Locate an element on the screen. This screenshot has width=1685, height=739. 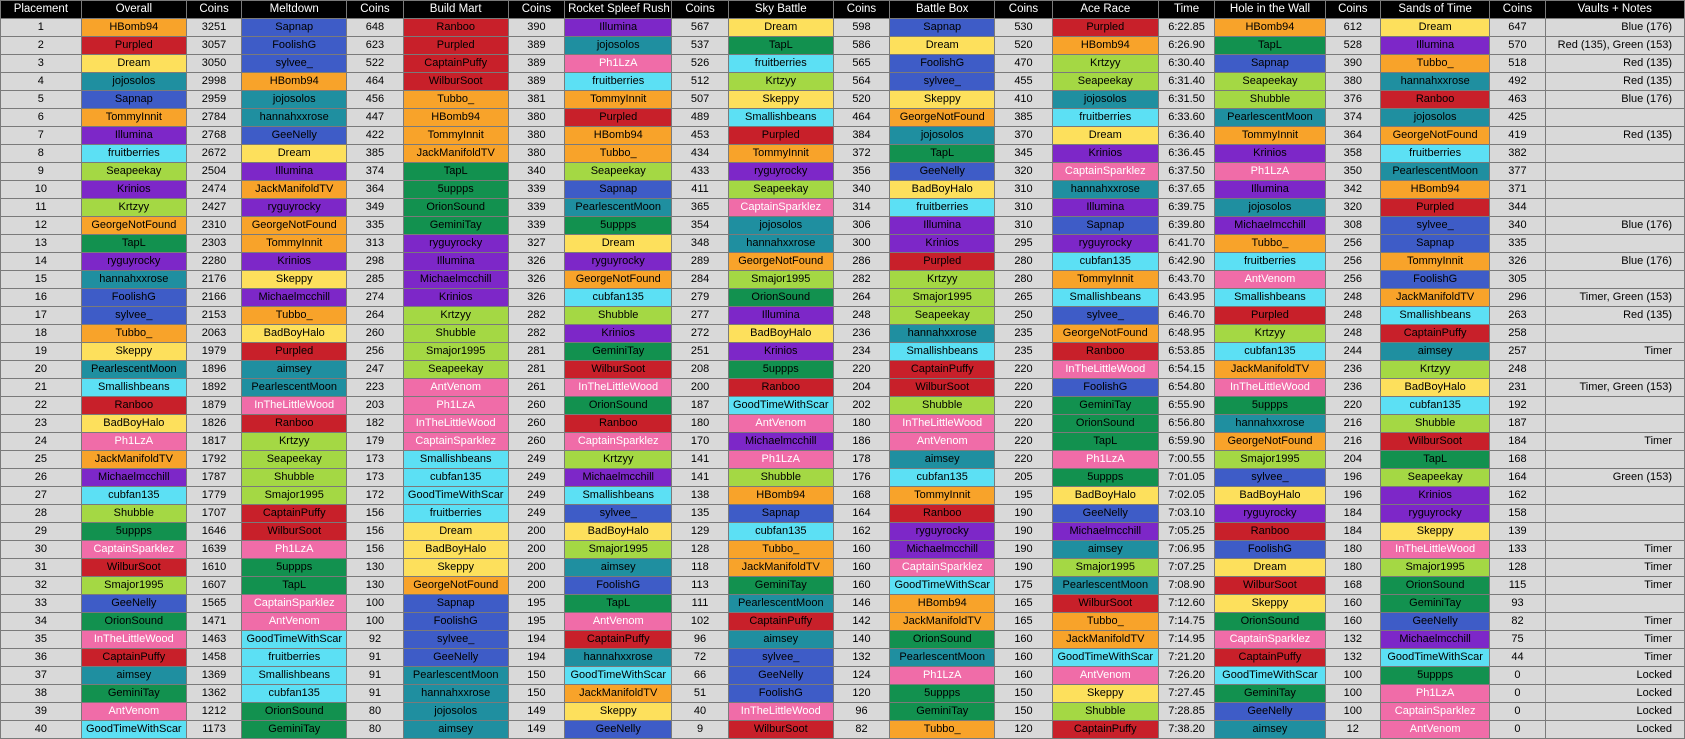
coins-cell: 160 is located at coordinates (1352, 603).